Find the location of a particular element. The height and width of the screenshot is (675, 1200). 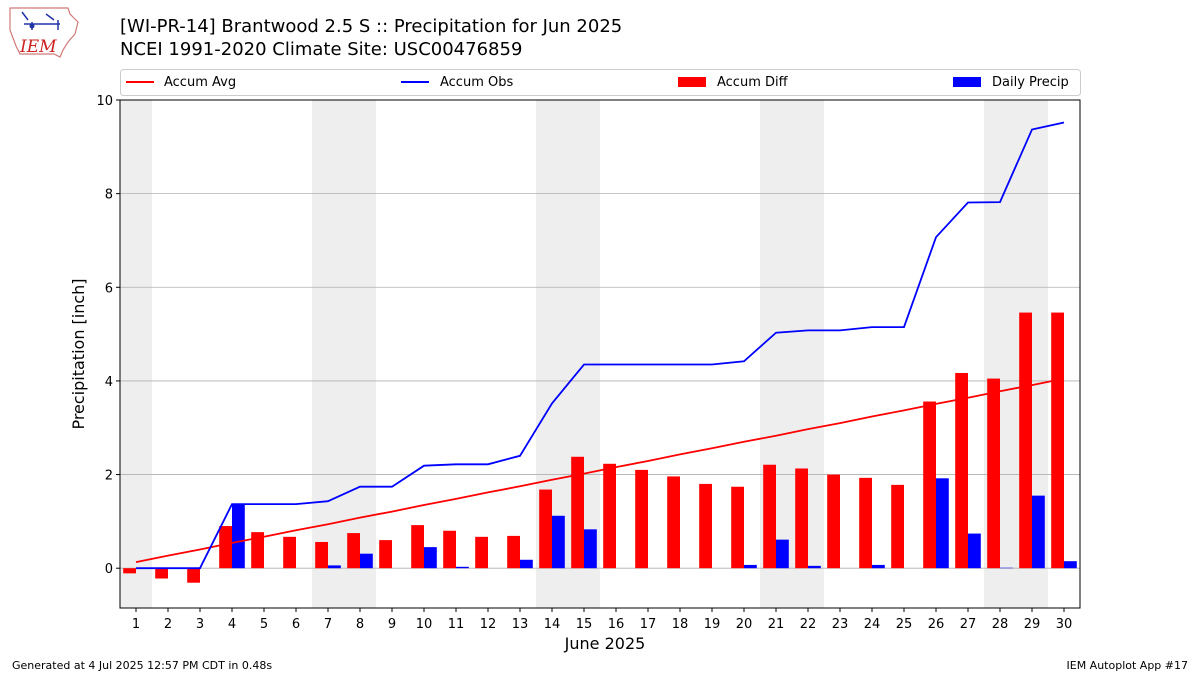

y-axis-label: Precipitation [inch] is located at coordinates (78, 353).